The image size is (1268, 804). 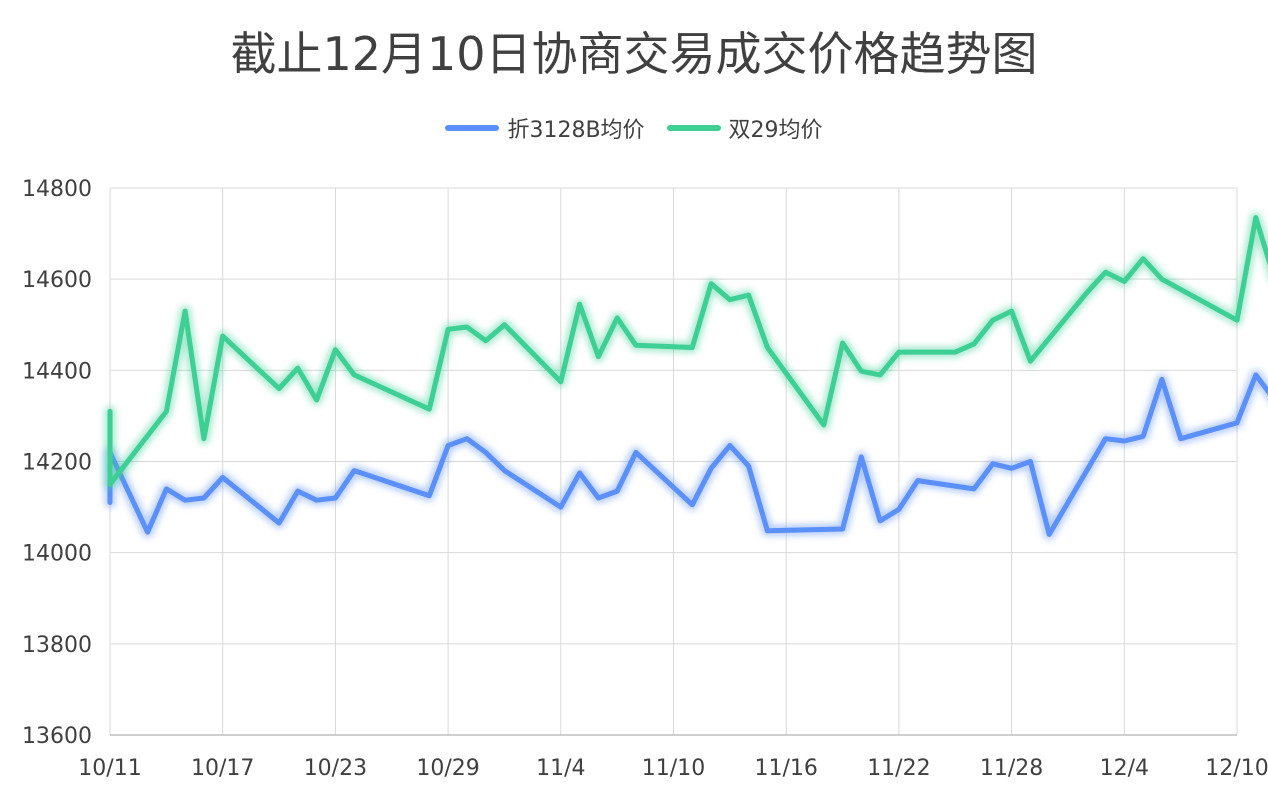 I want to click on legend: 折3128B均价 双29均价, so click(x=634, y=128).